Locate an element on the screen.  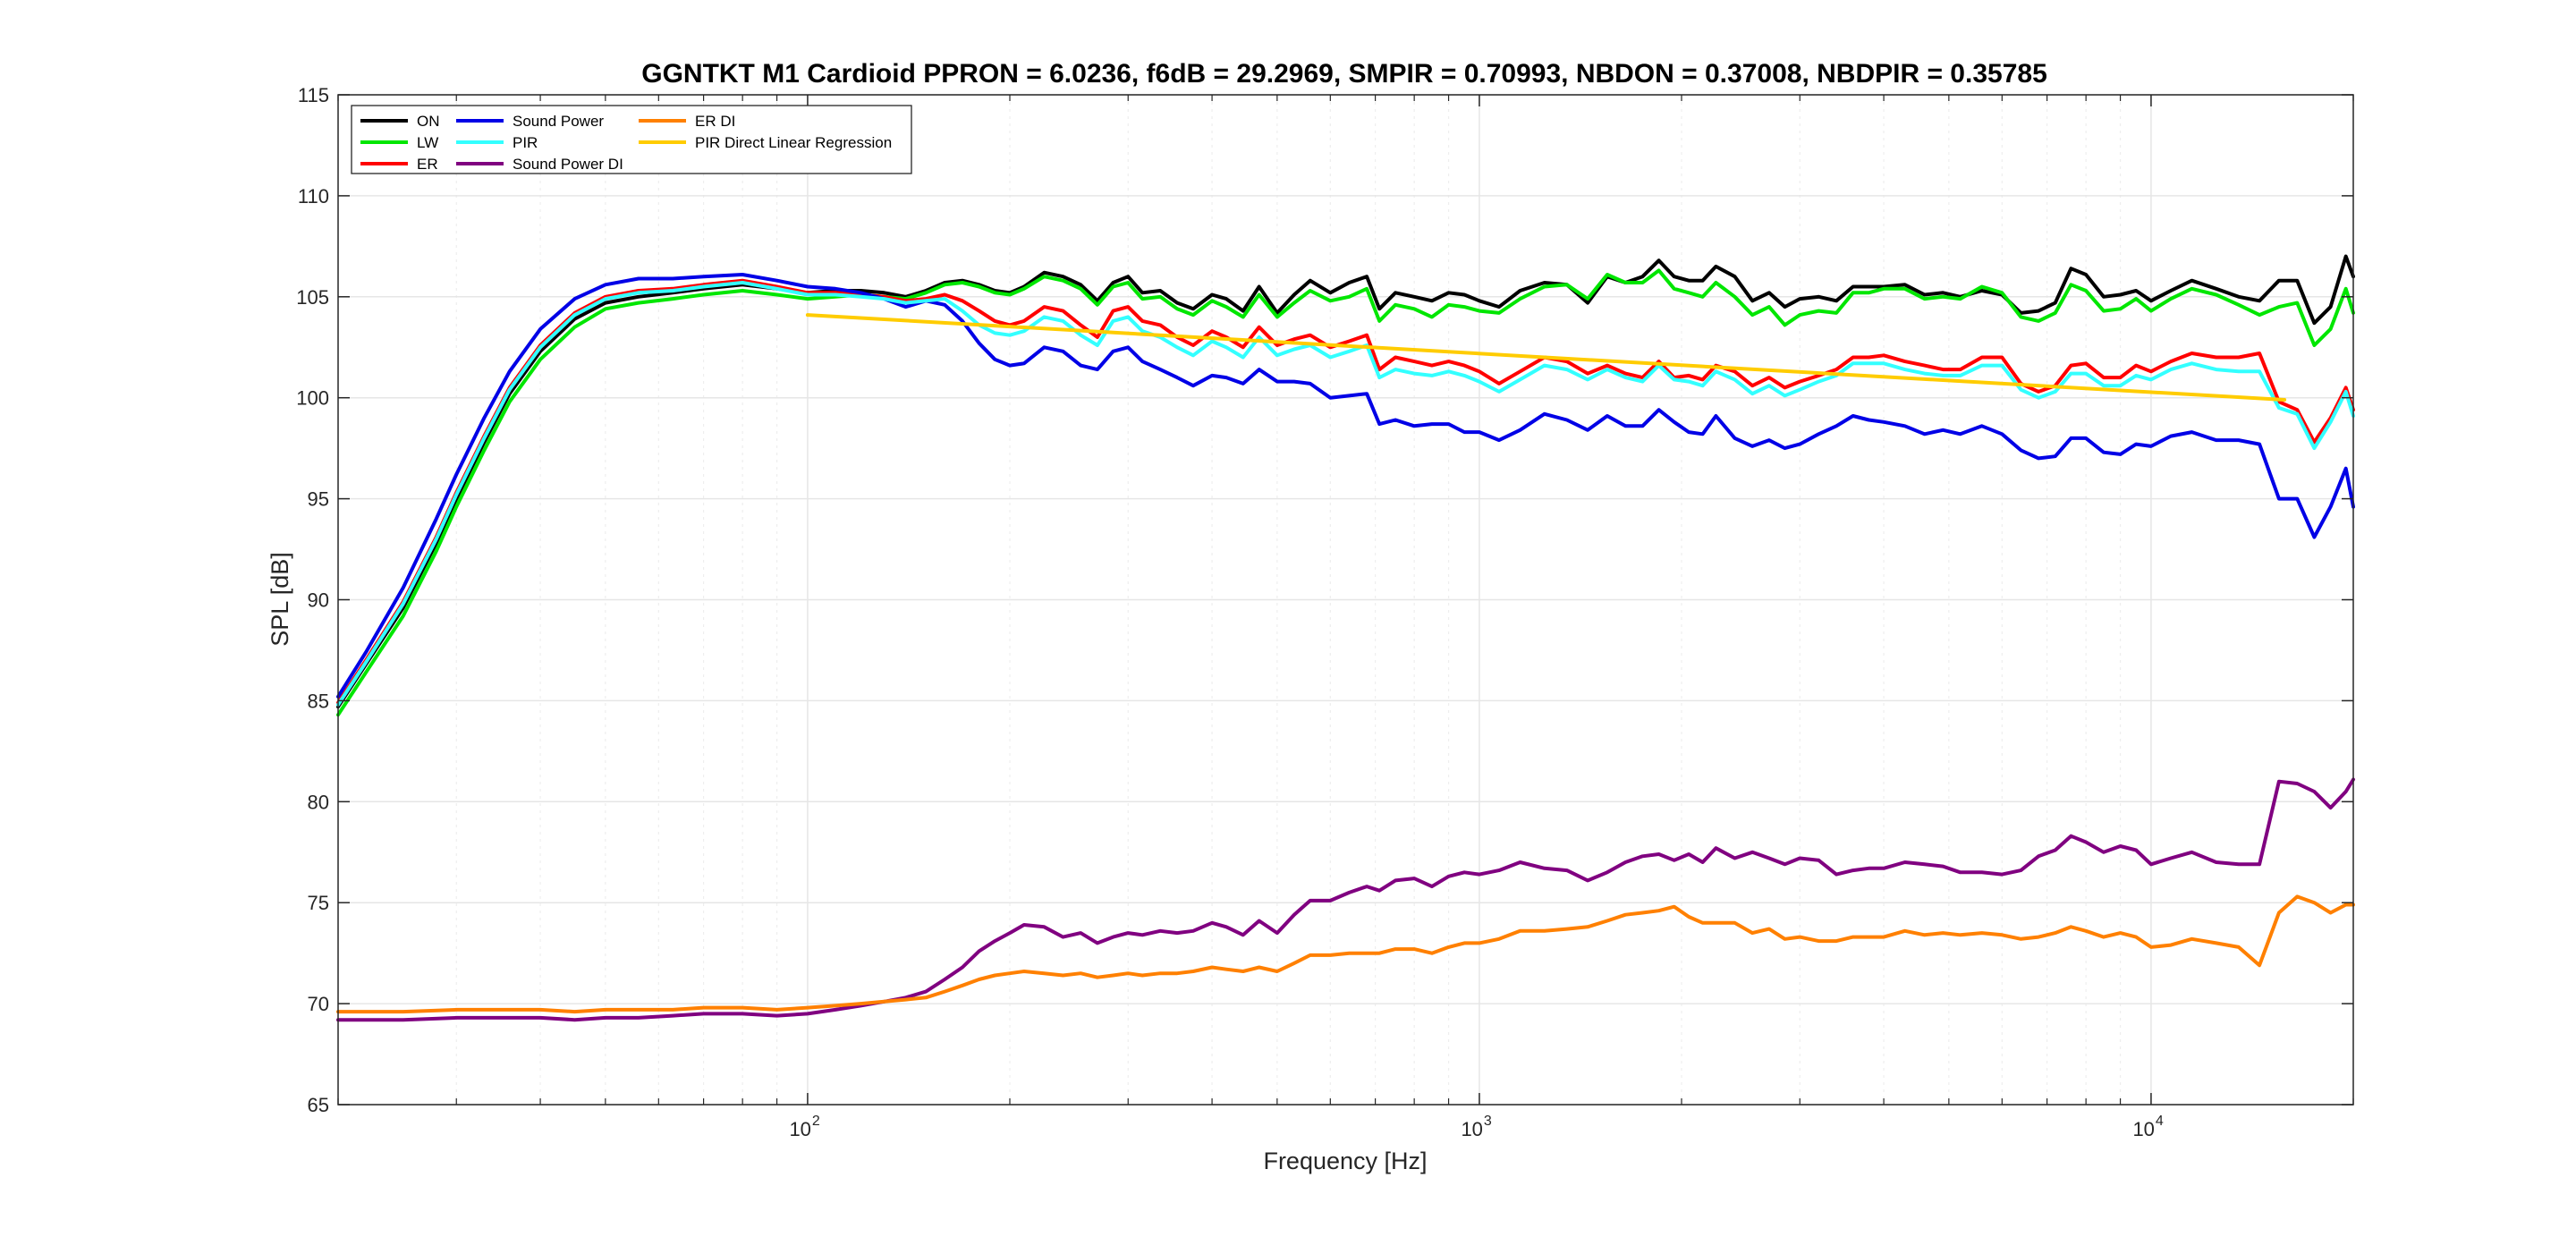
legend-entry-er-di: ER DI is located at coordinates (687, 121).